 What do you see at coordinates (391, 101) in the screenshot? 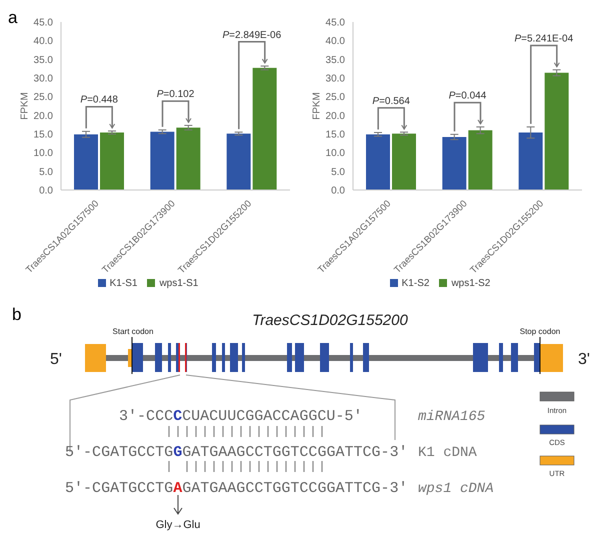
I see `annotation: P=0.564` at bounding box center [391, 101].